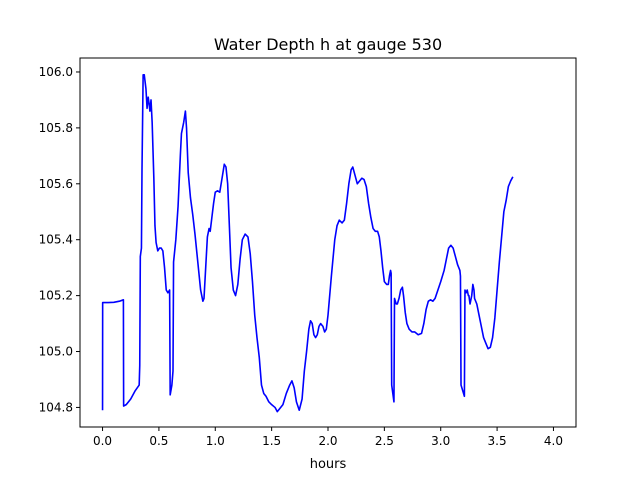 This screenshot has width=640, height=485. Describe the element at coordinates (56, 128) in the screenshot. I see `y-tick-label: 105.8` at that location.